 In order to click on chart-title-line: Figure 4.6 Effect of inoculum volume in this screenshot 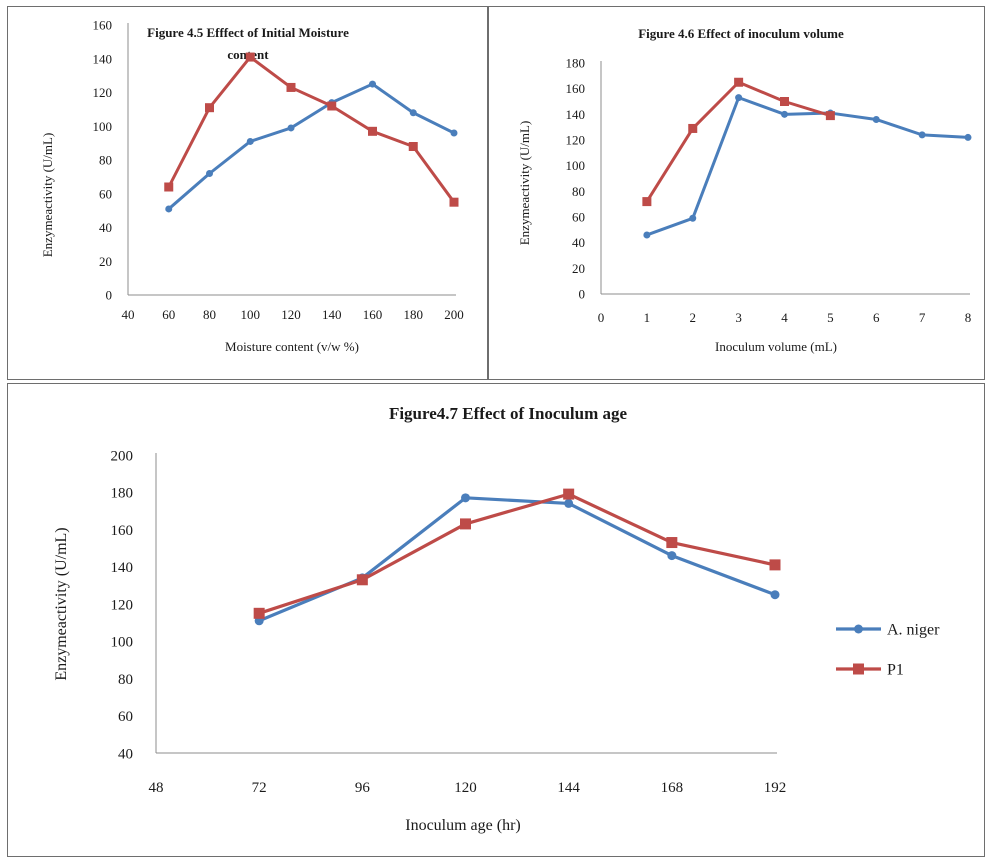, I will do `click(741, 33)`.